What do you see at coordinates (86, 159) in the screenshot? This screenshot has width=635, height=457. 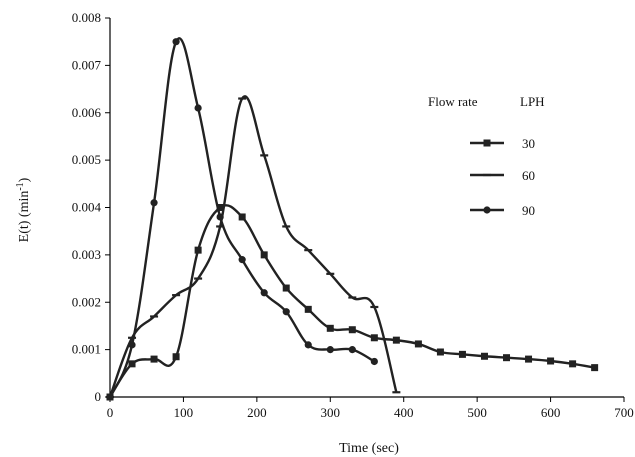 I see `y-tick-label: 0.005` at bounding box center [86, 159].